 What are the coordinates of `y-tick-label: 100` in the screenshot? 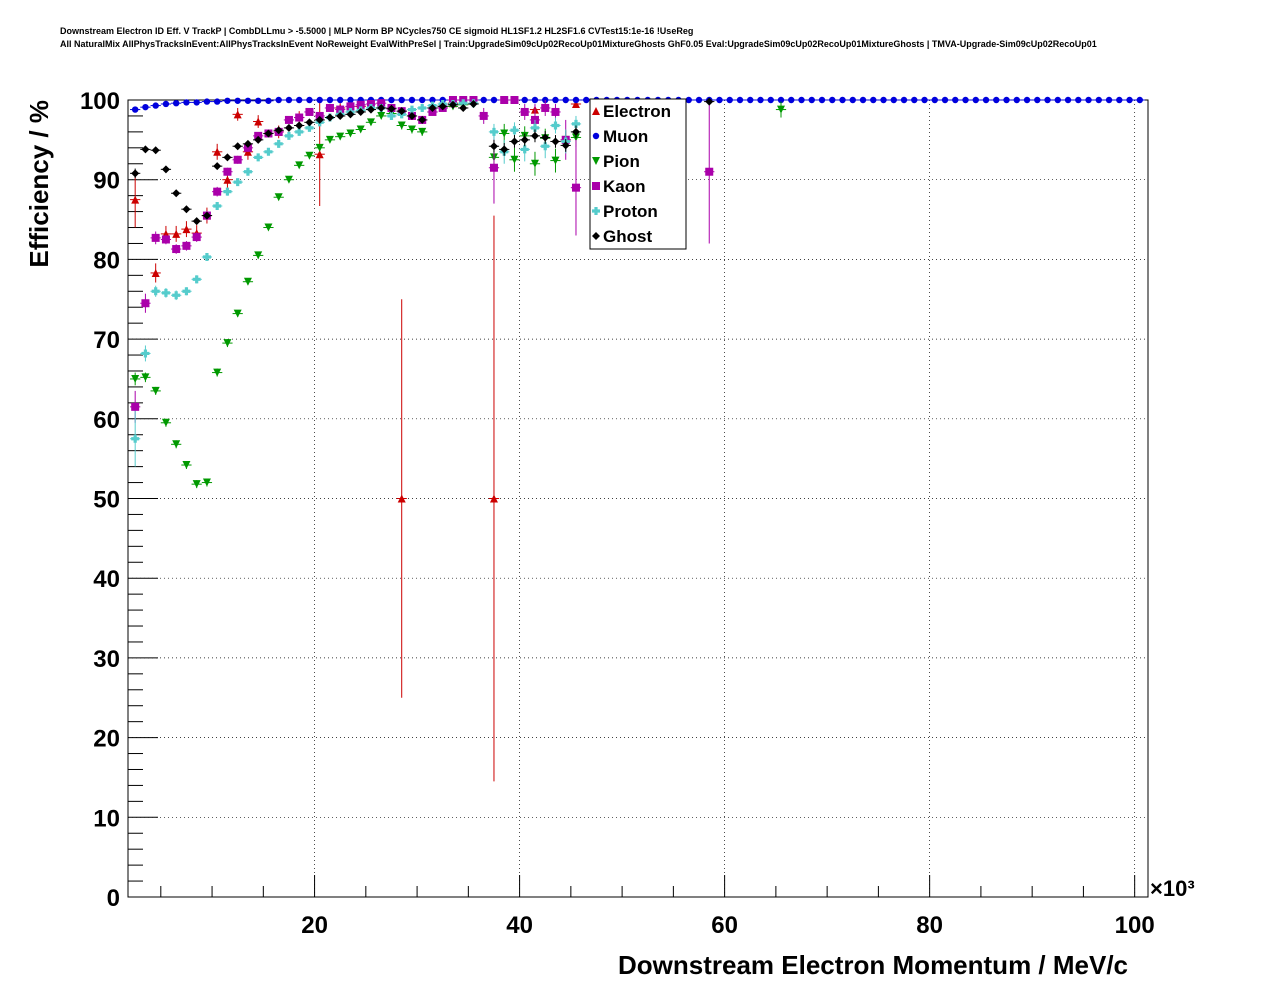 It's located at (100, 101).